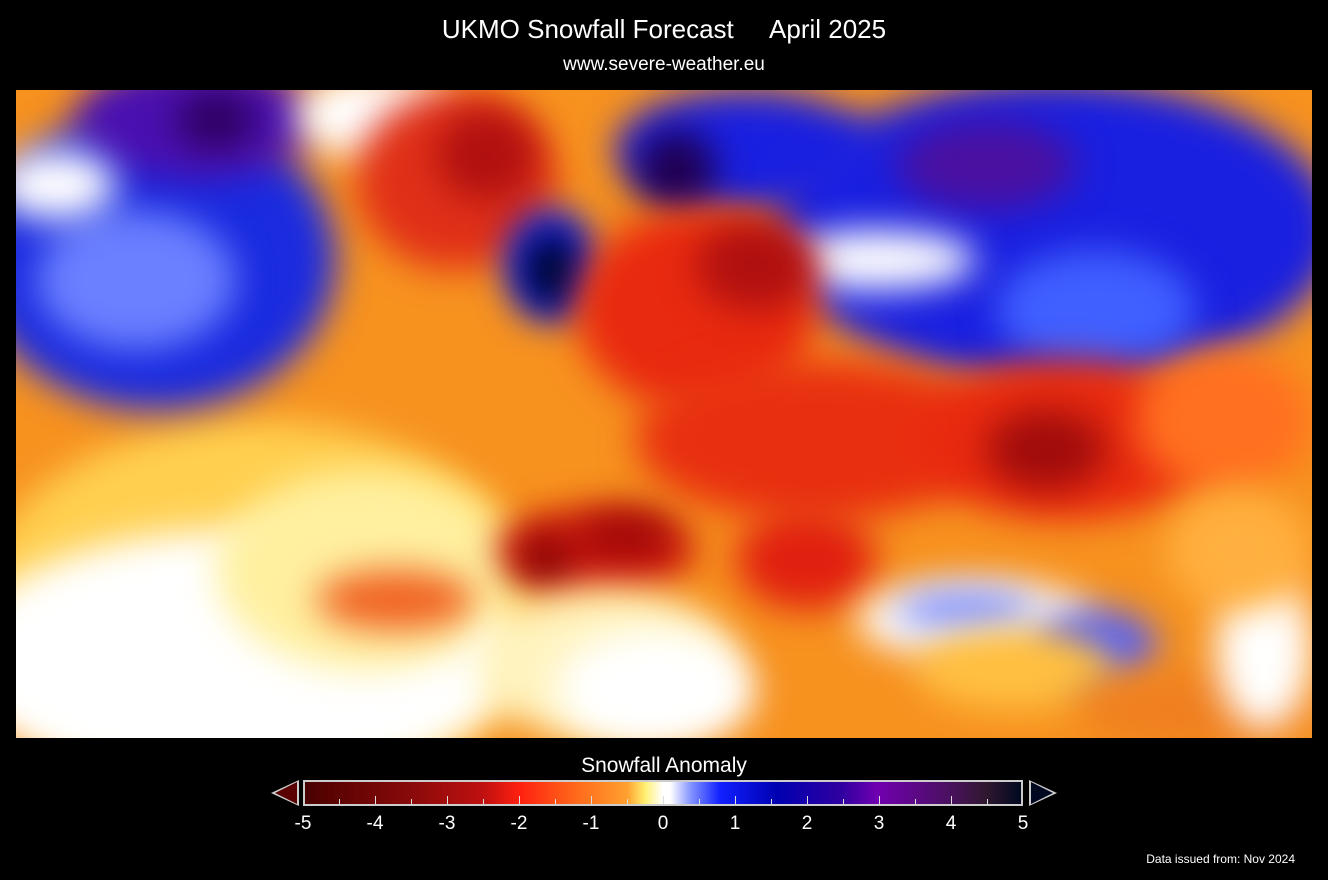 The width and height of the screenshot is (1328, 880). I want to click on subtitle: www.severe-weather.eu, so click(664, 64).